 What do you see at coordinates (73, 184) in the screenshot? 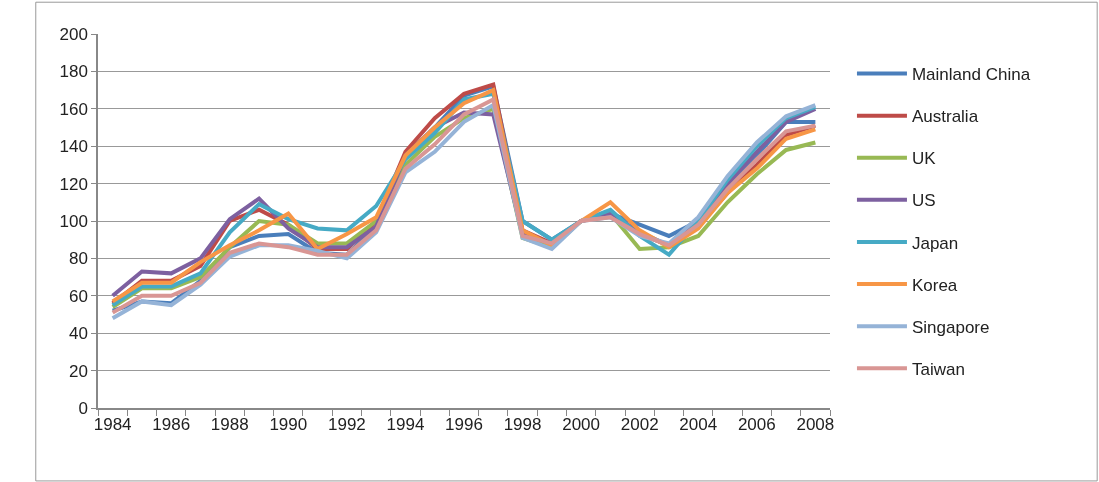
I see `y-tick-label: 120` at bounding box center [73, 184].